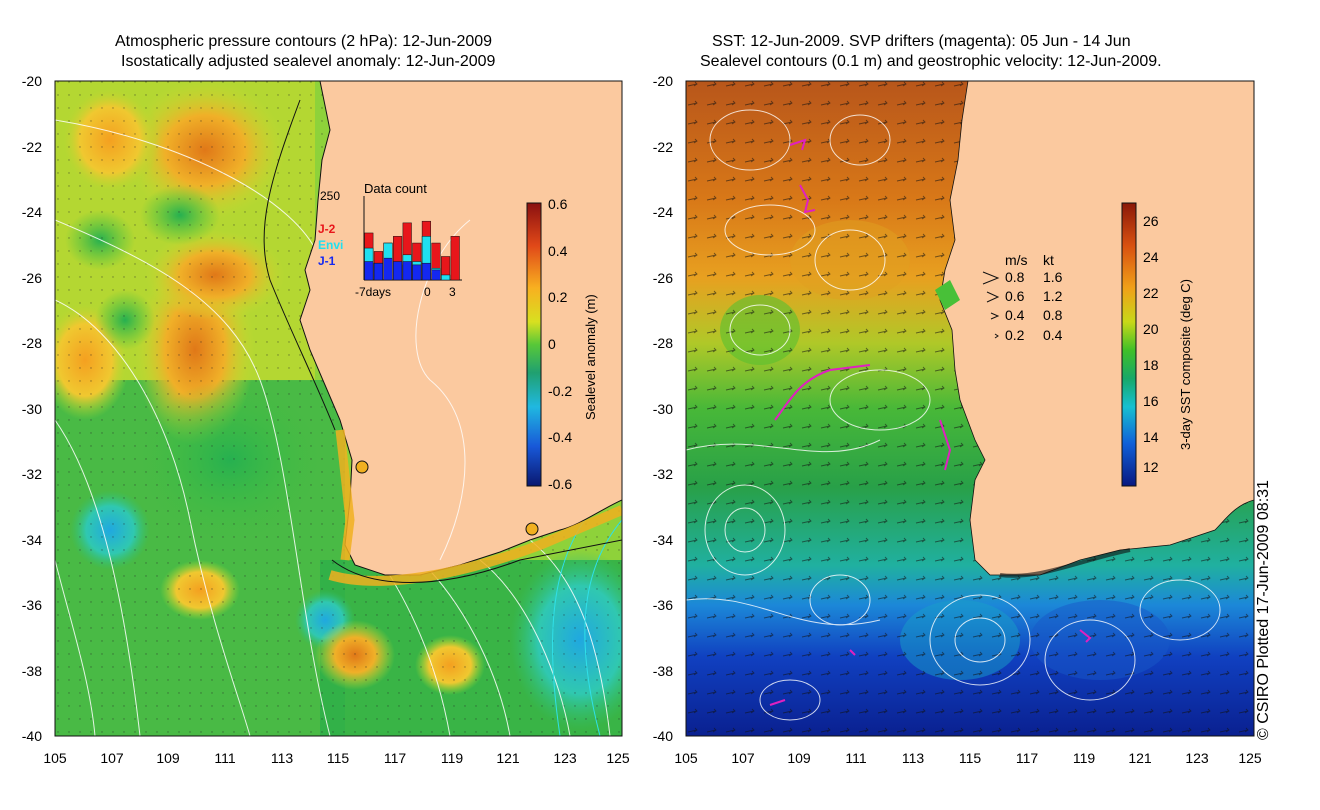 The image size is (1320, 810). Describe the element at coordinates (1151, 401) in the screenshot. I see `colorbar-tick: 16` at that location.